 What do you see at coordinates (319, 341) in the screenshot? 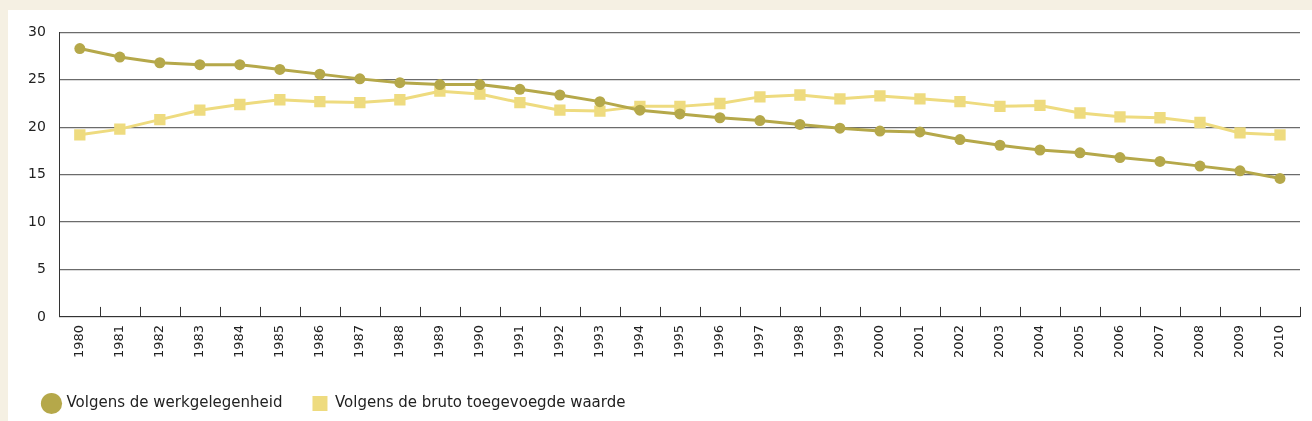
I see `x-tick-label: 1986` at bounding box center [319, 341].